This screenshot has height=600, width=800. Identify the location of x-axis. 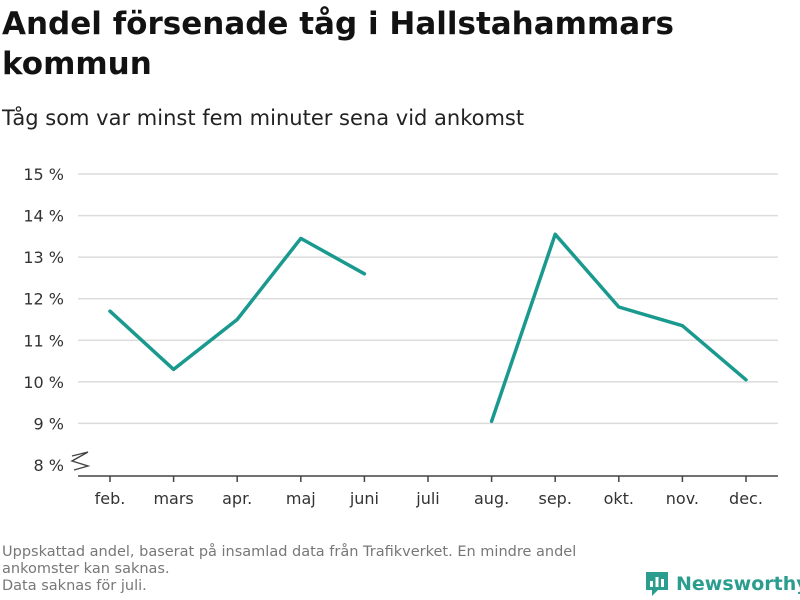
(424, 464).